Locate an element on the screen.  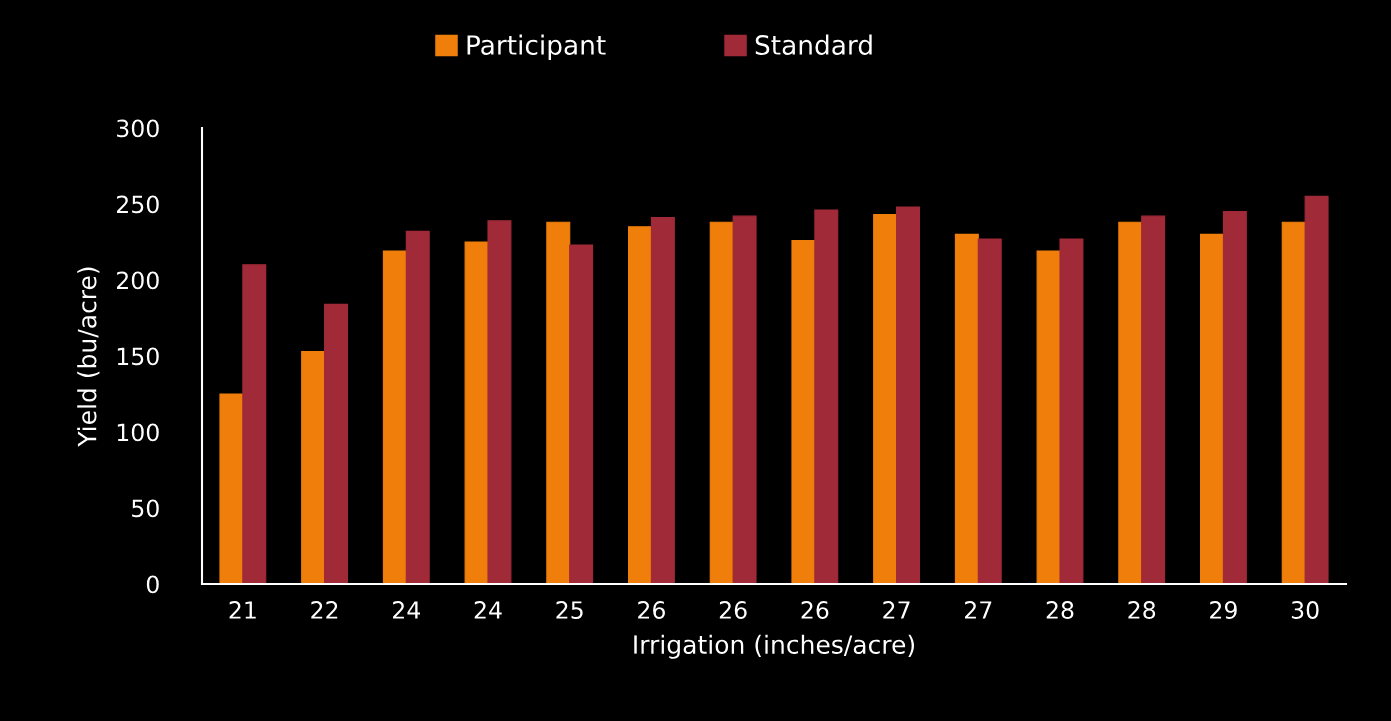
y-tick-label: 250 is located at coordinates (138, 204).